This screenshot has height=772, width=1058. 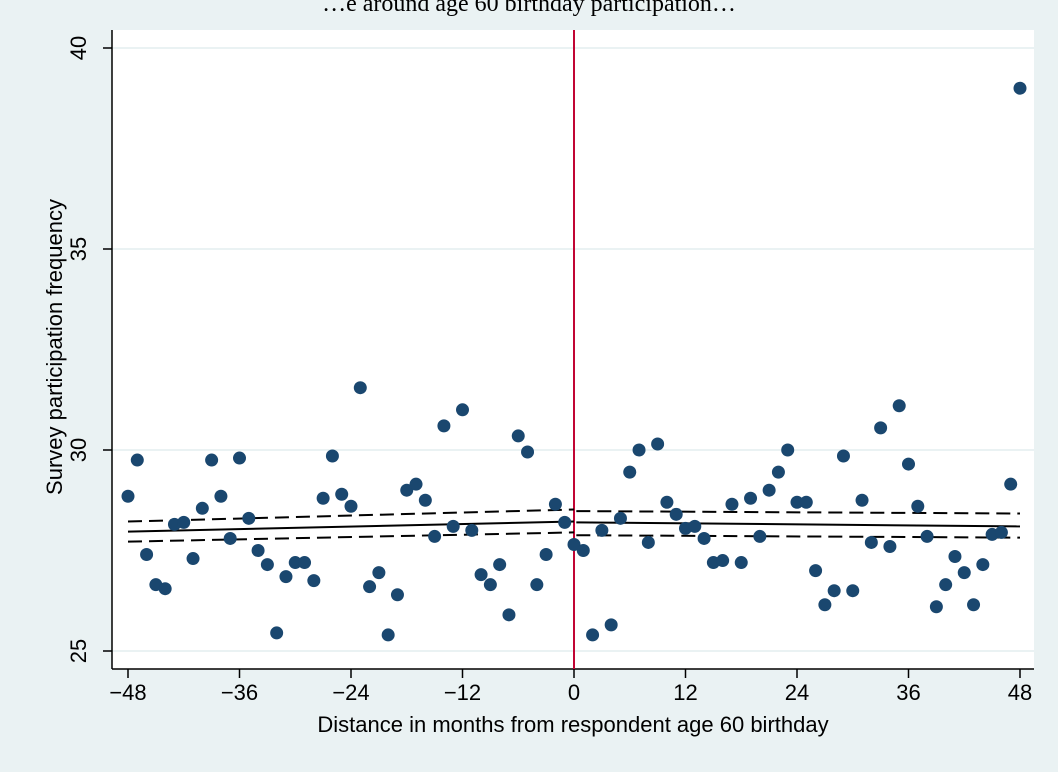 I want to click on fit-line-left, so click(x=351, y=526).